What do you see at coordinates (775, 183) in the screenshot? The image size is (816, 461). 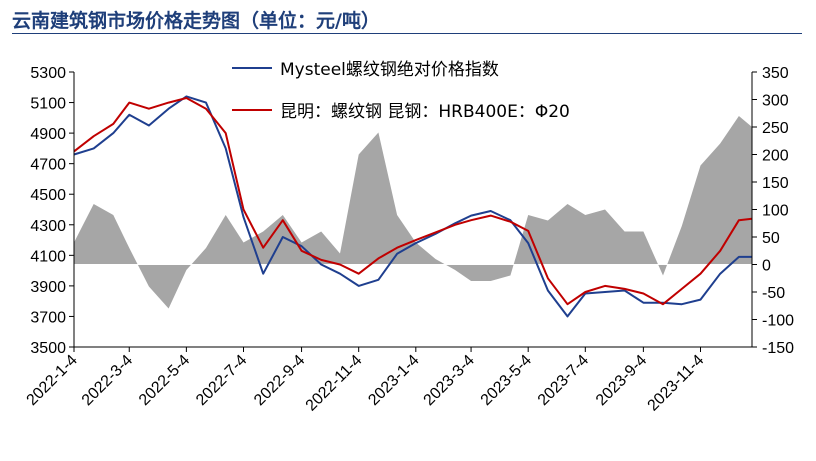 I see `right-tick-label: 150` at bounding box center [775, 183].